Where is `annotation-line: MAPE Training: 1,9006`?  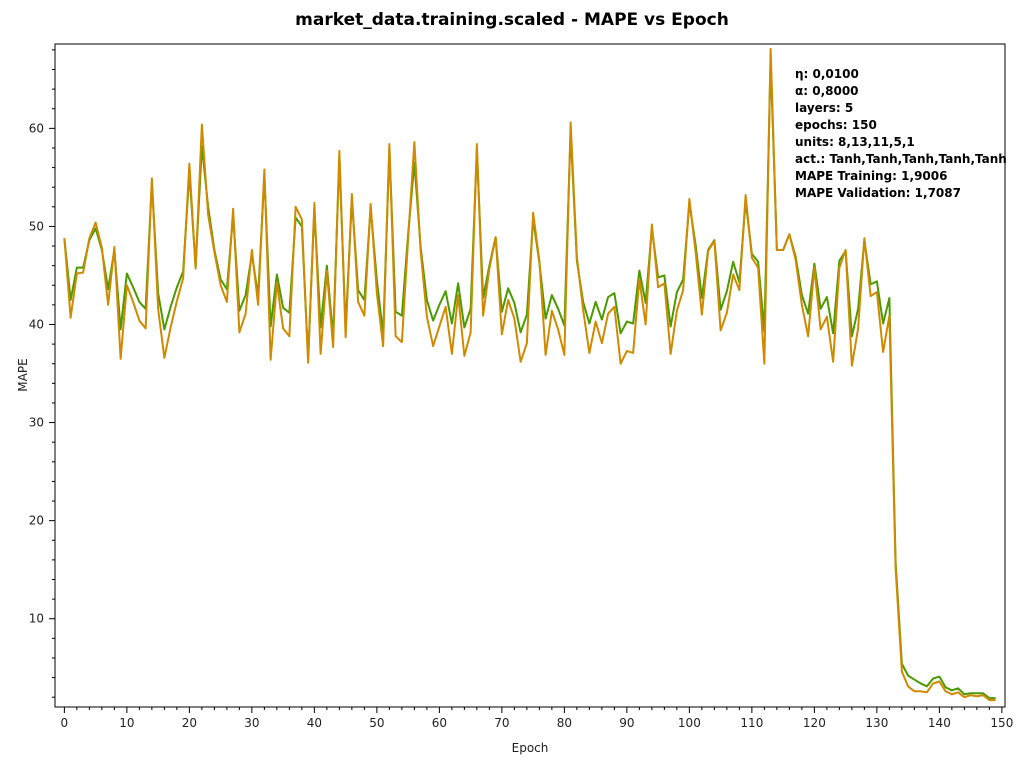 annotation-line: MAPE Training: 1,9006 is located at coordinates (871, 176).